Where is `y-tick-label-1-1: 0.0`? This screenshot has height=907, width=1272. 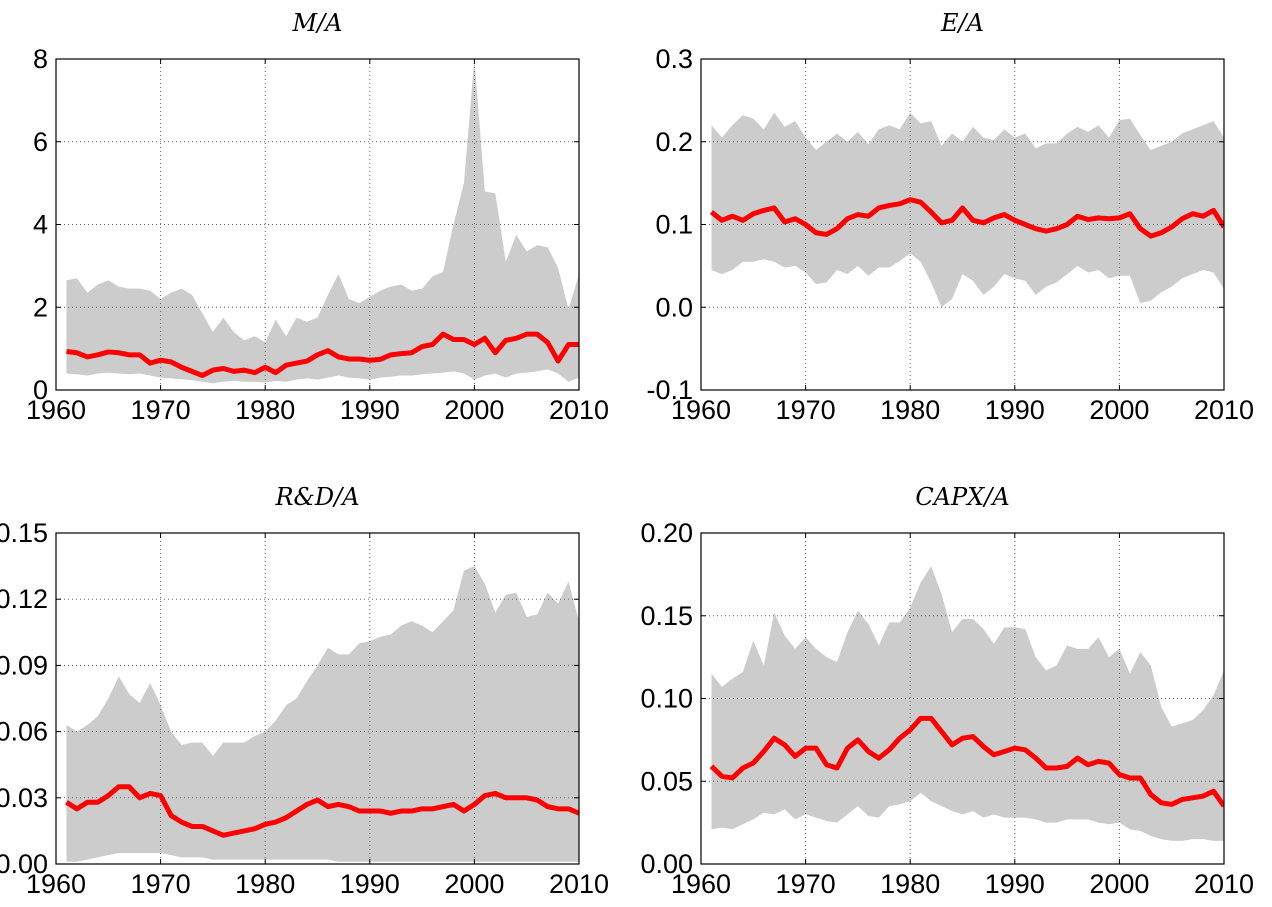
y-tick-label-1-1: 0.0 is located at coordinates (674, 307).